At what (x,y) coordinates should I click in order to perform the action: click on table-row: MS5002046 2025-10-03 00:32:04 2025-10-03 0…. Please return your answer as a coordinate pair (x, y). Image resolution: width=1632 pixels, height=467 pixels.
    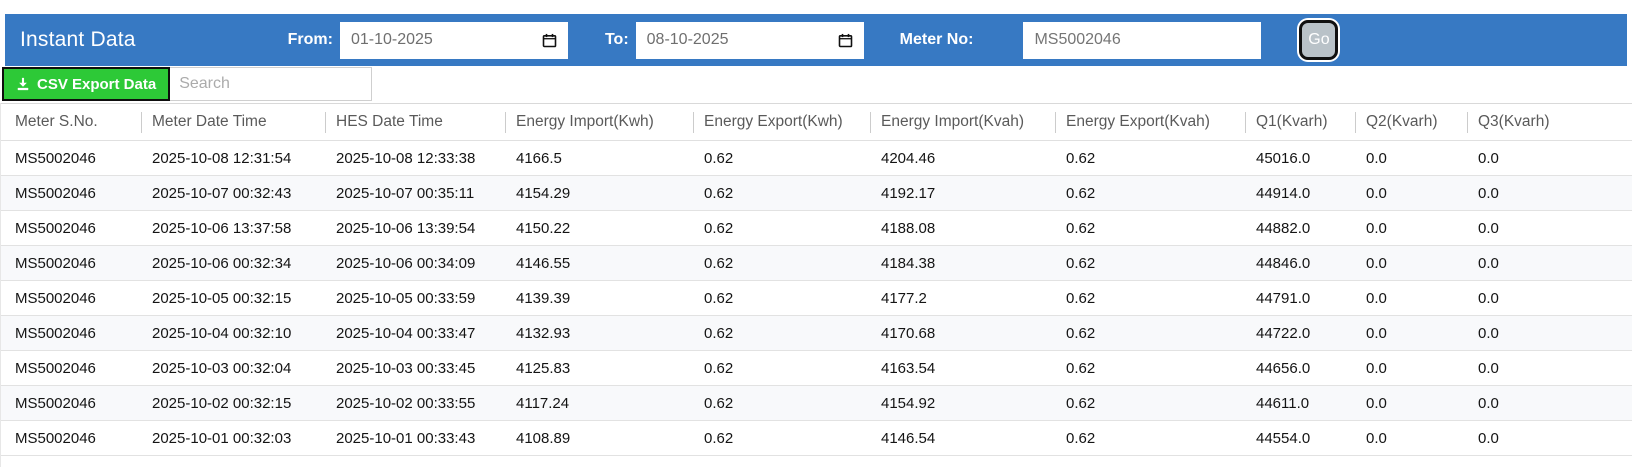
    Looking at the image, I should click on (816, 368).